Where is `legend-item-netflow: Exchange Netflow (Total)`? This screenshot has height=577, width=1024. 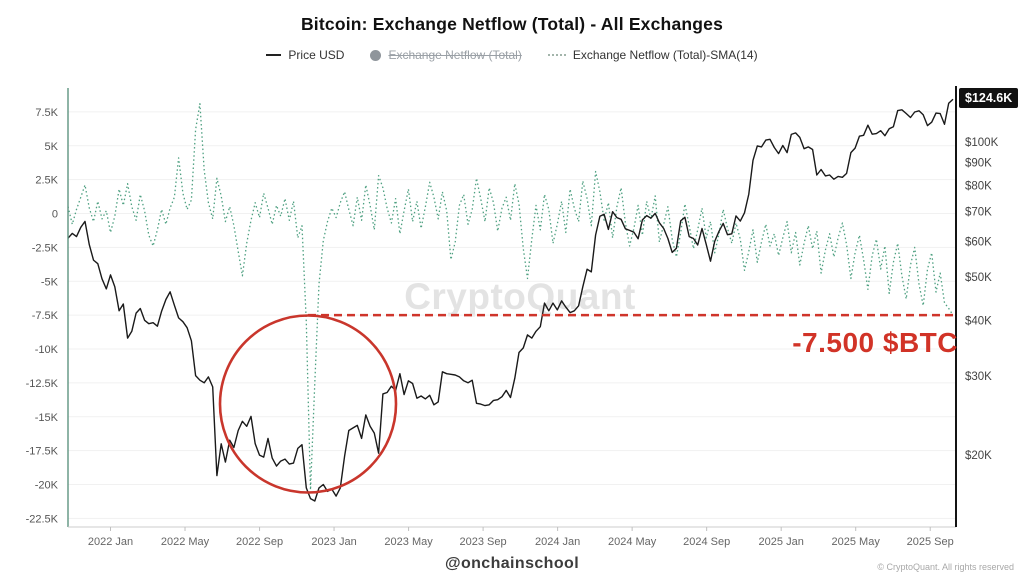
legend-item-netflow: Exchange Netflow (Total) is located at coordinates (446, 55).